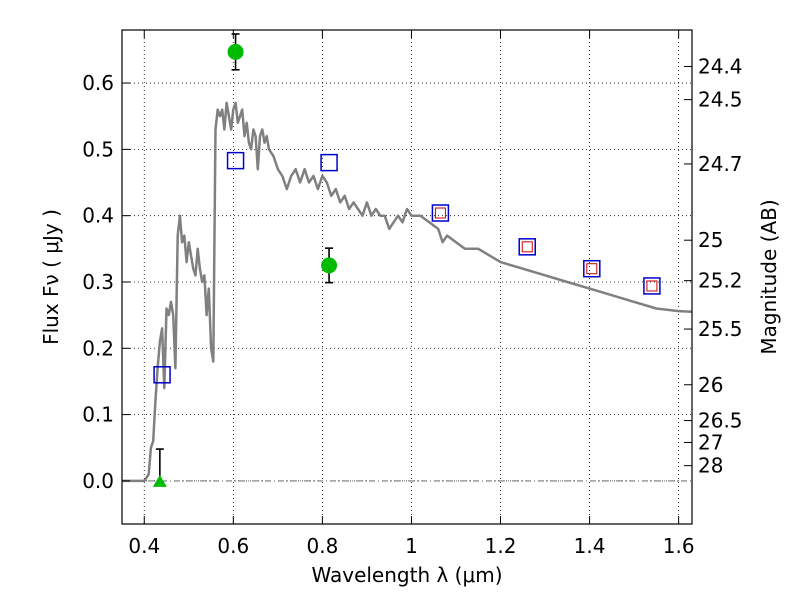 This screenshot has height=600, width=800. I want to click on y-tick-labels: 0.0 0.1 0.2 0.3 0.4 0.5 0.6, so click(98, 282).